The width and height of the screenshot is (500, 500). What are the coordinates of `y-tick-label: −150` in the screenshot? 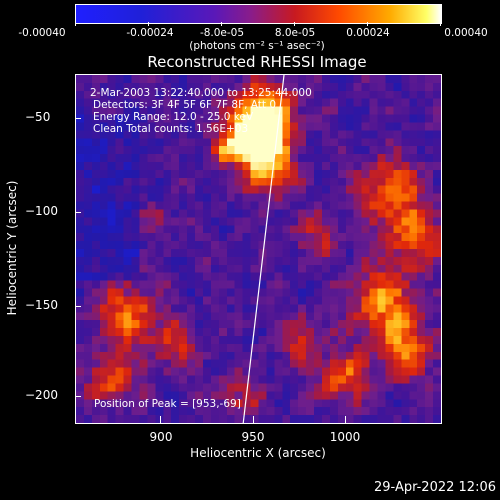 It's located at (41, 305).